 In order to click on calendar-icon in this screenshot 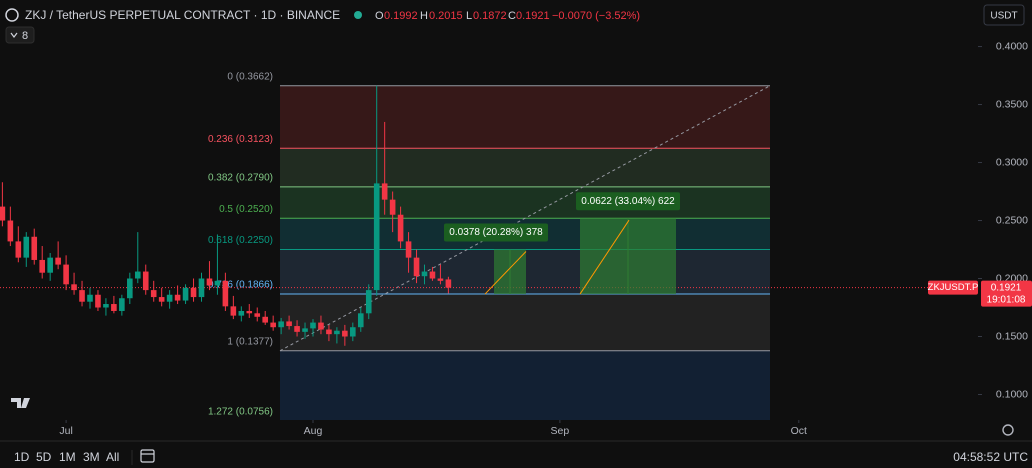, I will do `click(147, 456)`.